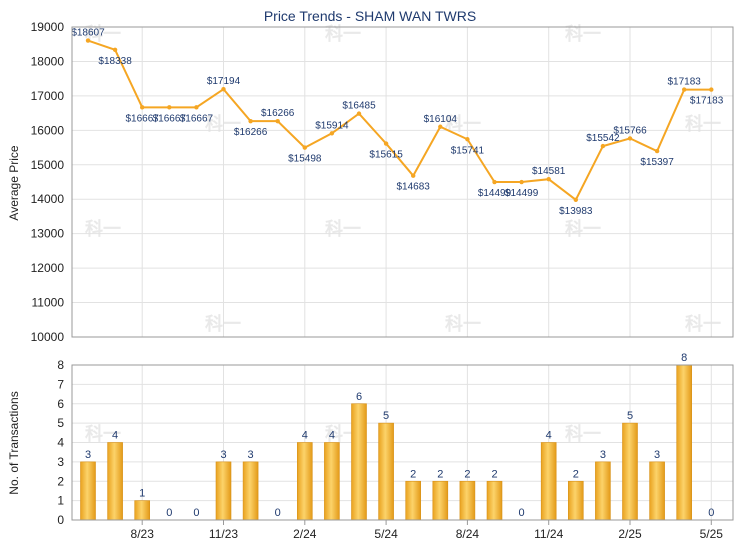 The image size is (740, 550). I want to click on price-y-tick-label: 15000, so click(48, 165).